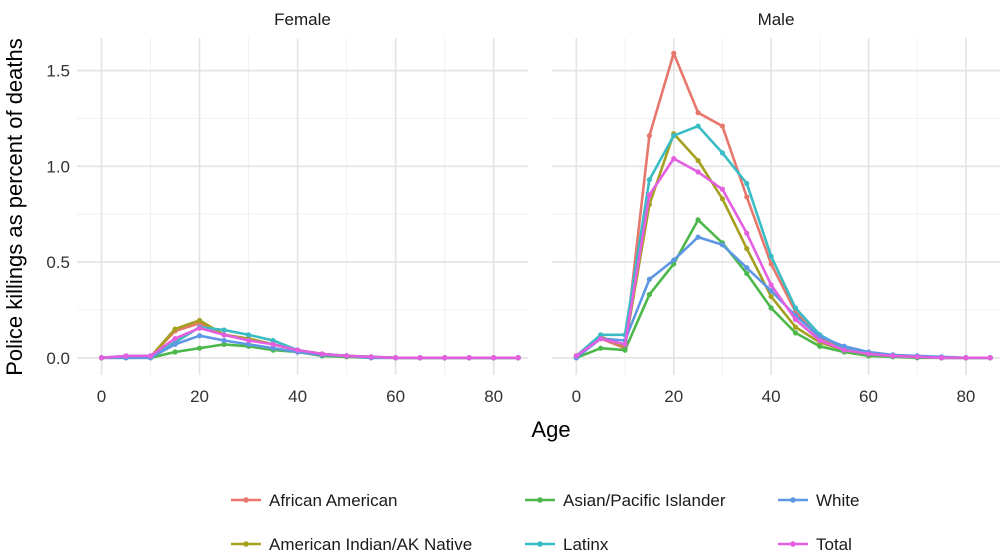  Describe the element at coordinates (370, 544) in the screenshot. I see `legend-entry-label: American Indian/AK Native` at that location.